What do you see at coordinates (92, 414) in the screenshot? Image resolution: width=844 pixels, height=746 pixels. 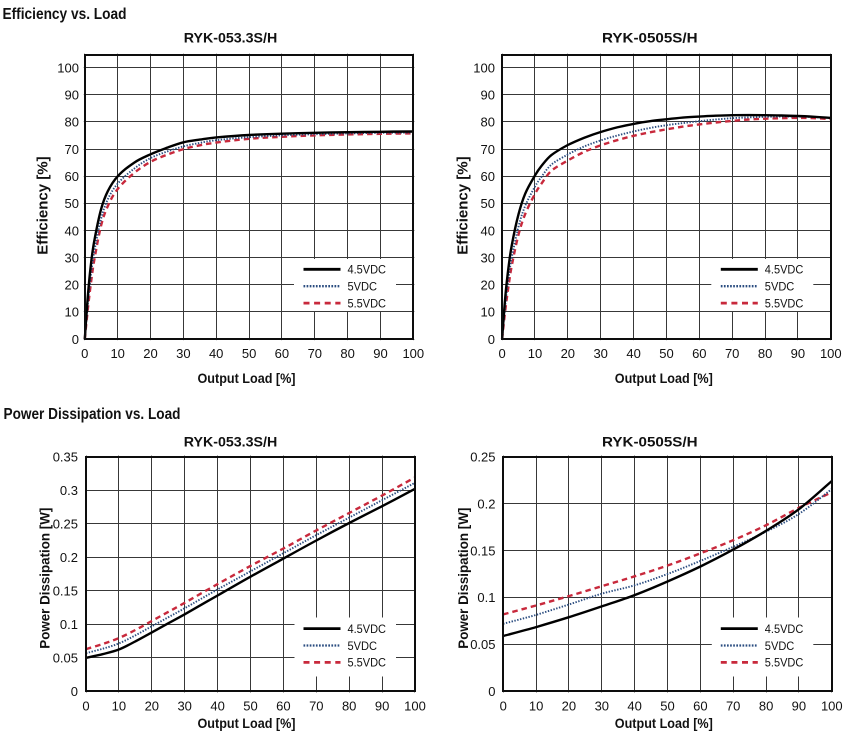 I see `svg-text: Power Dissipation vs. Load` at bounding box center [92, 414].